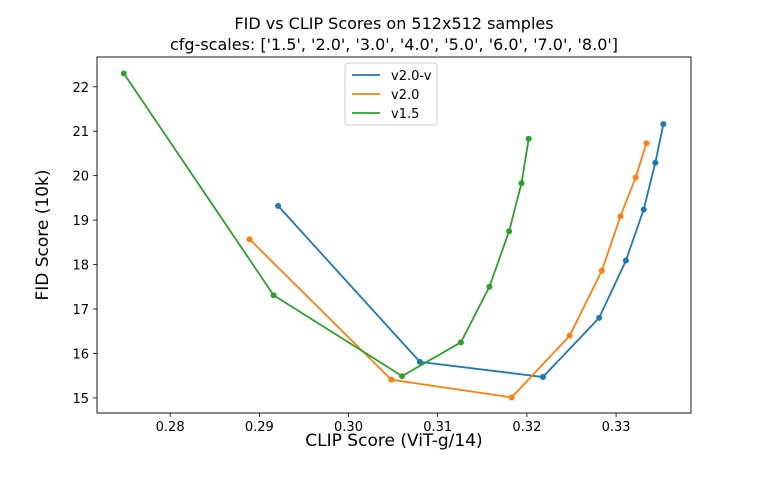 The image size is (768, 477). Describe the element at coordinates (80, 177) in the screenshot. I see `y-tick-label: 20` at that location.